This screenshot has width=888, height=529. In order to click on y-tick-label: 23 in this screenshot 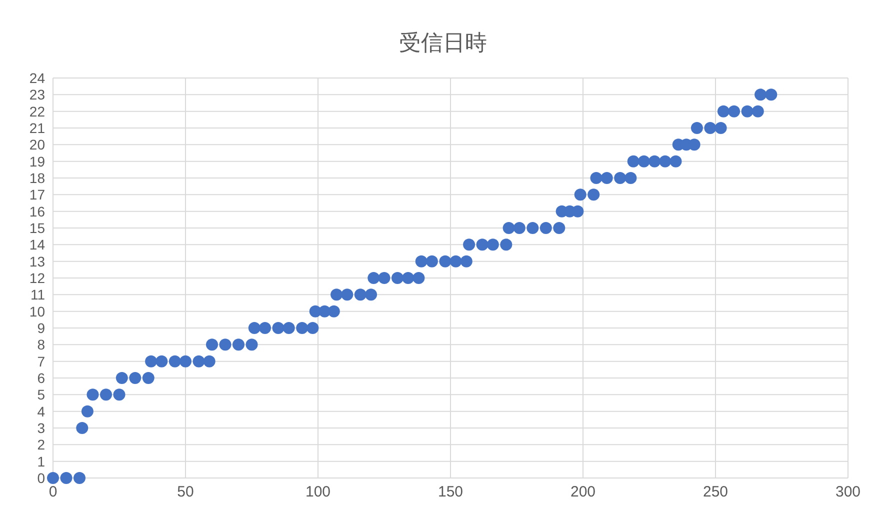, I will do `click(37, 94)`.